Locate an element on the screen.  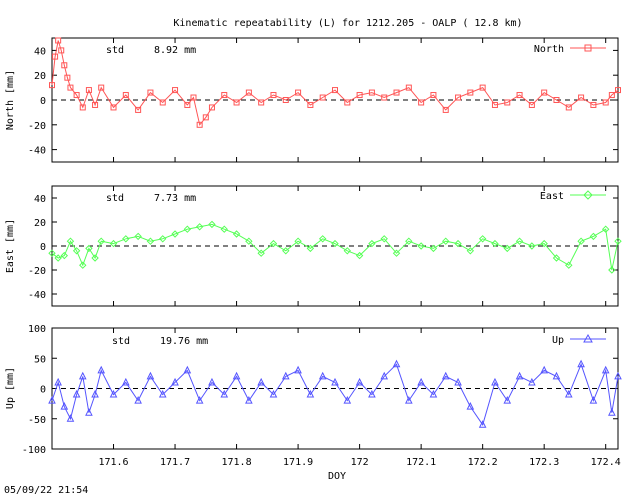
x-tick-label: 171.7 is located at coordinates (175, 462).